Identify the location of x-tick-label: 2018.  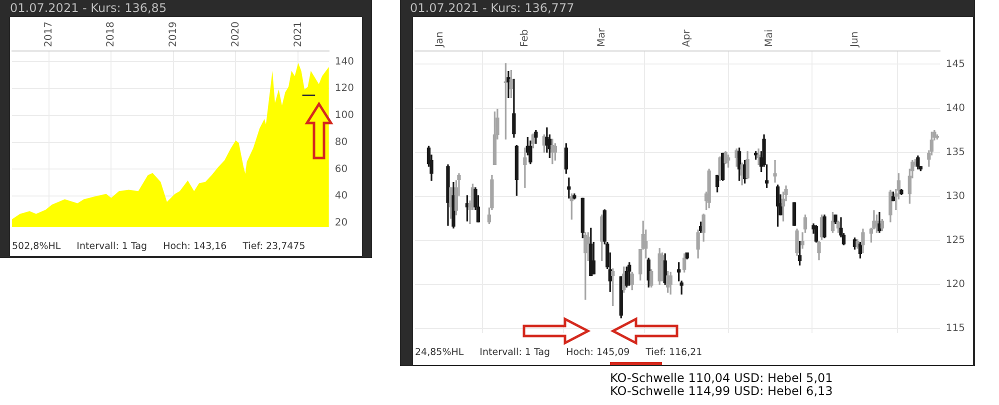
(111, 34).